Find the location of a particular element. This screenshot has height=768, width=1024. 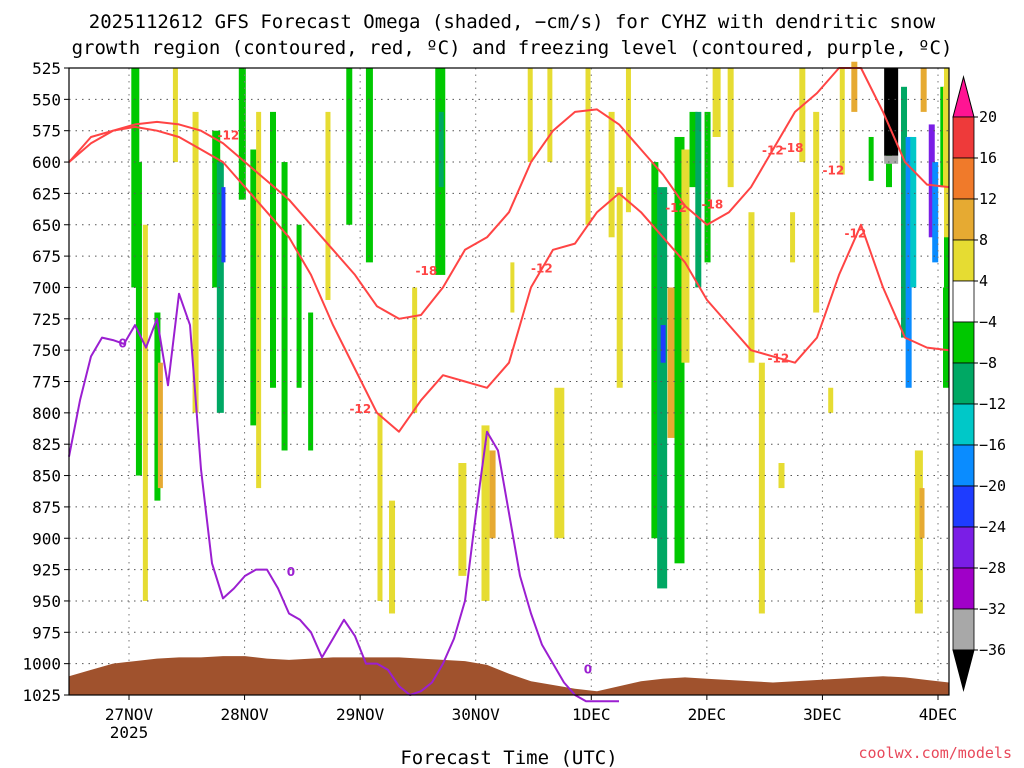

x-tick-label: 29NOV is located at coordinates (360, 714).